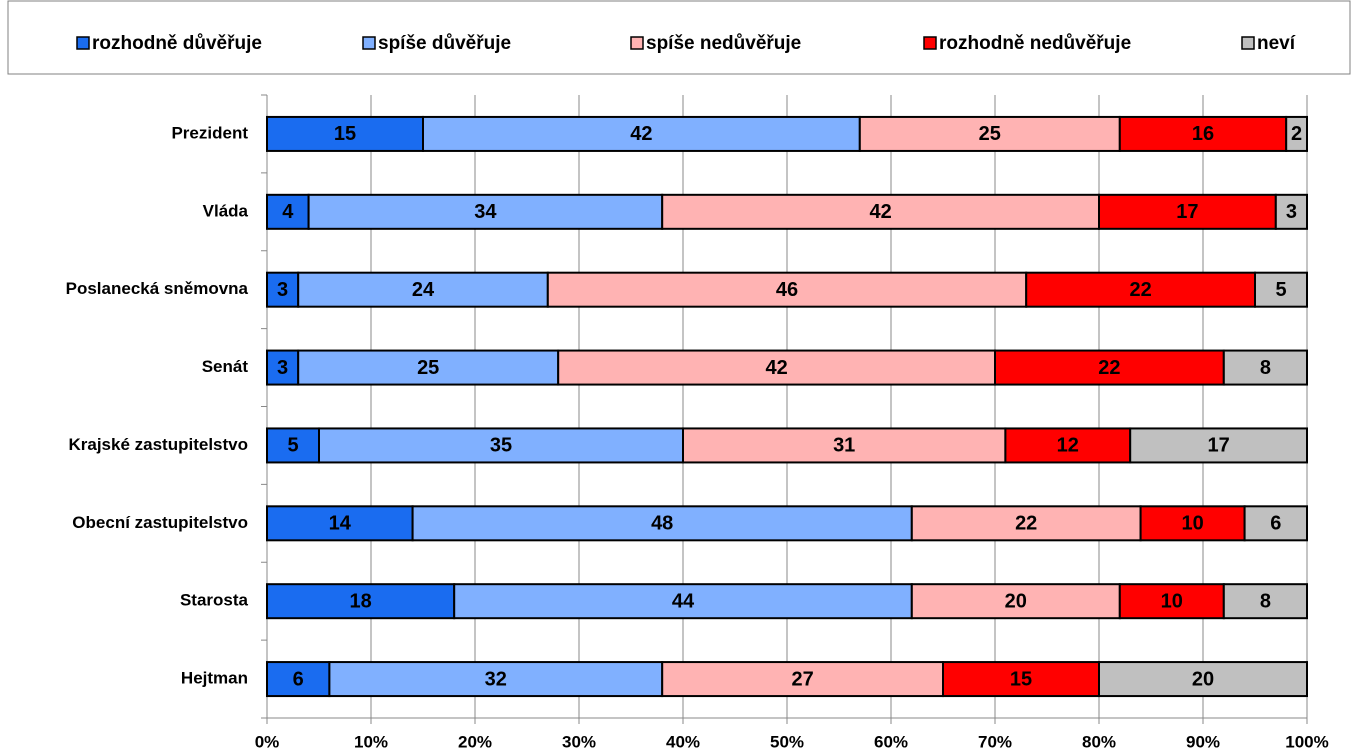 The image size is (1356, 756). I want to click on value-label: 46, so click(787, 290).